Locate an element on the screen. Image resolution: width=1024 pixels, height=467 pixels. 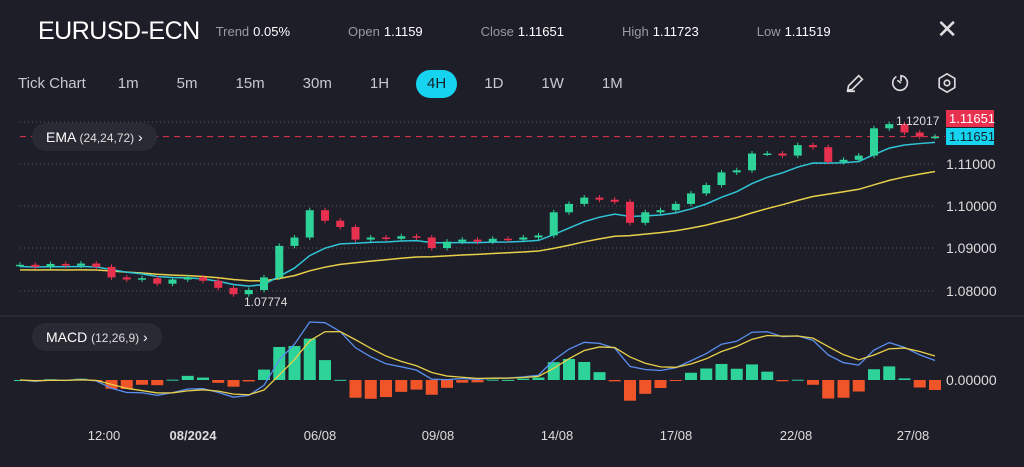
timer-icon is located at coordinates (901, 83).